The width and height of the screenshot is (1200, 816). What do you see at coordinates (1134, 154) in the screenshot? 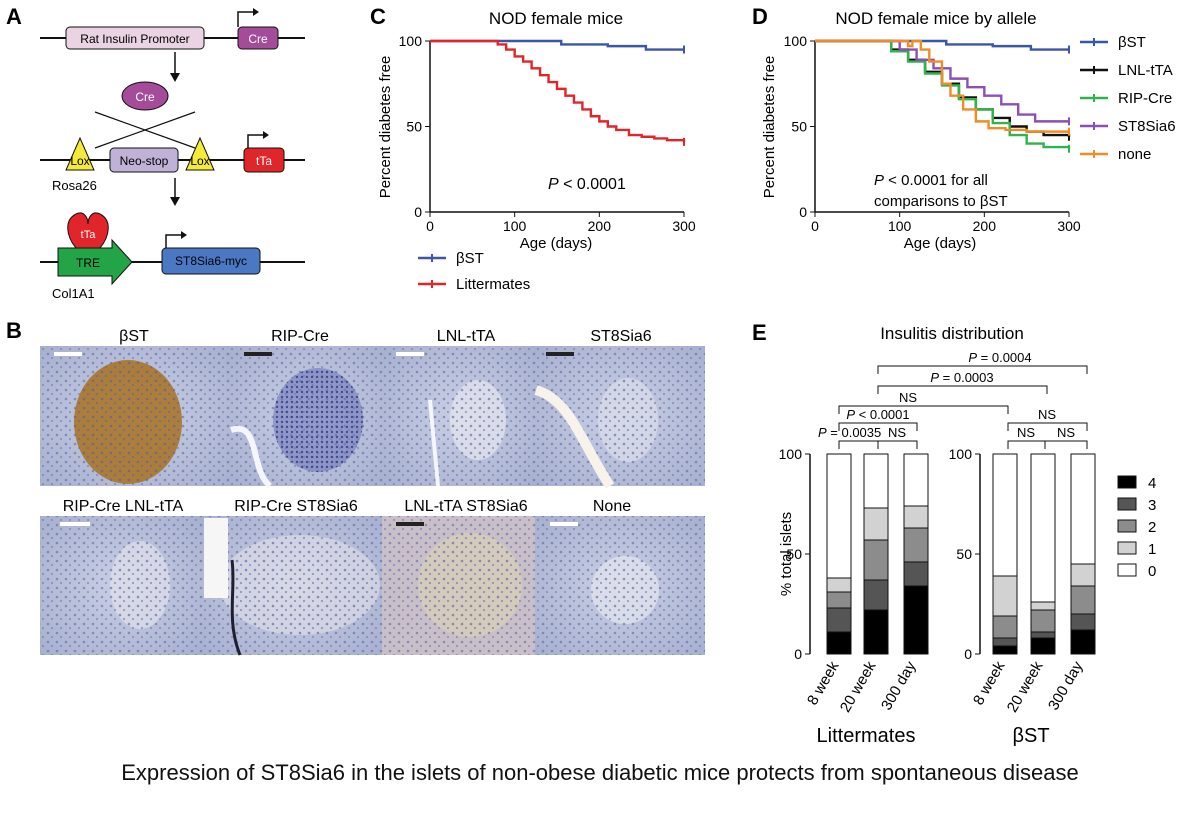
I see `chart-d-legend-label: none` at bounding box center [1134, 154].